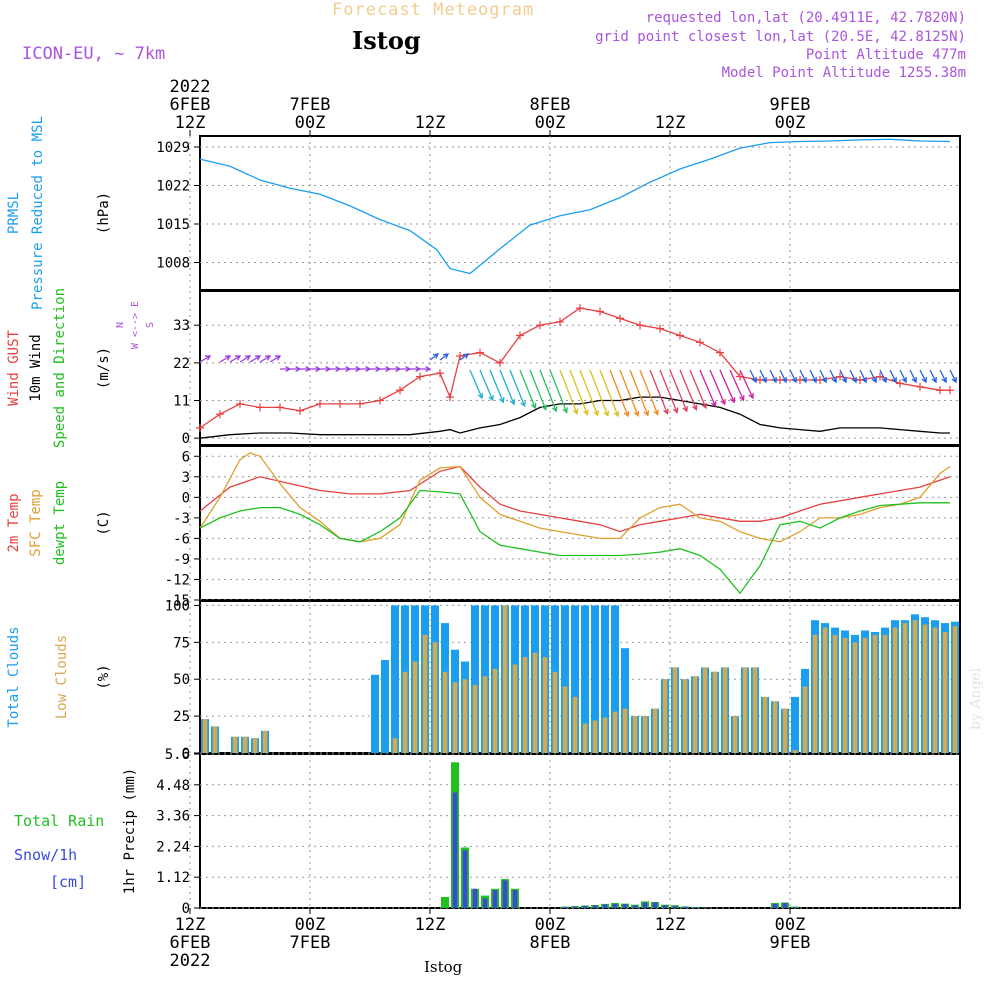  I want to click on precip-ytick-label: 1.12, so click(173, 878).